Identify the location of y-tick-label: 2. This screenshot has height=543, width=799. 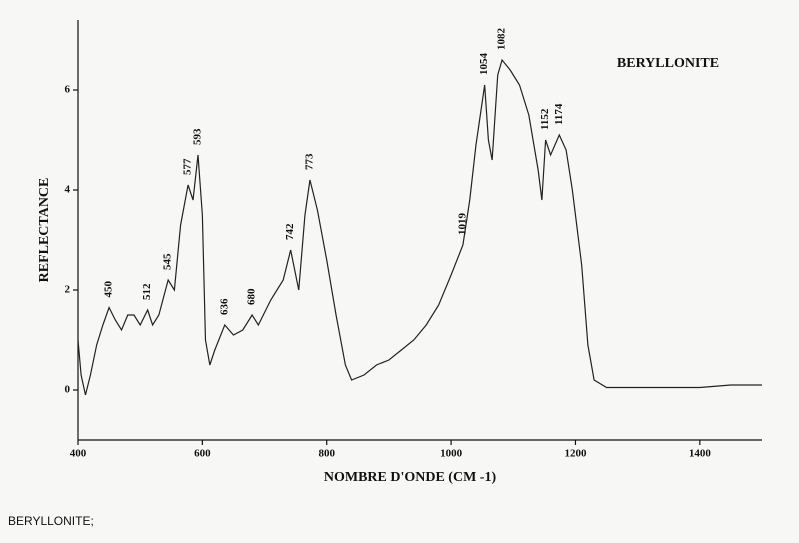
(68, 290).